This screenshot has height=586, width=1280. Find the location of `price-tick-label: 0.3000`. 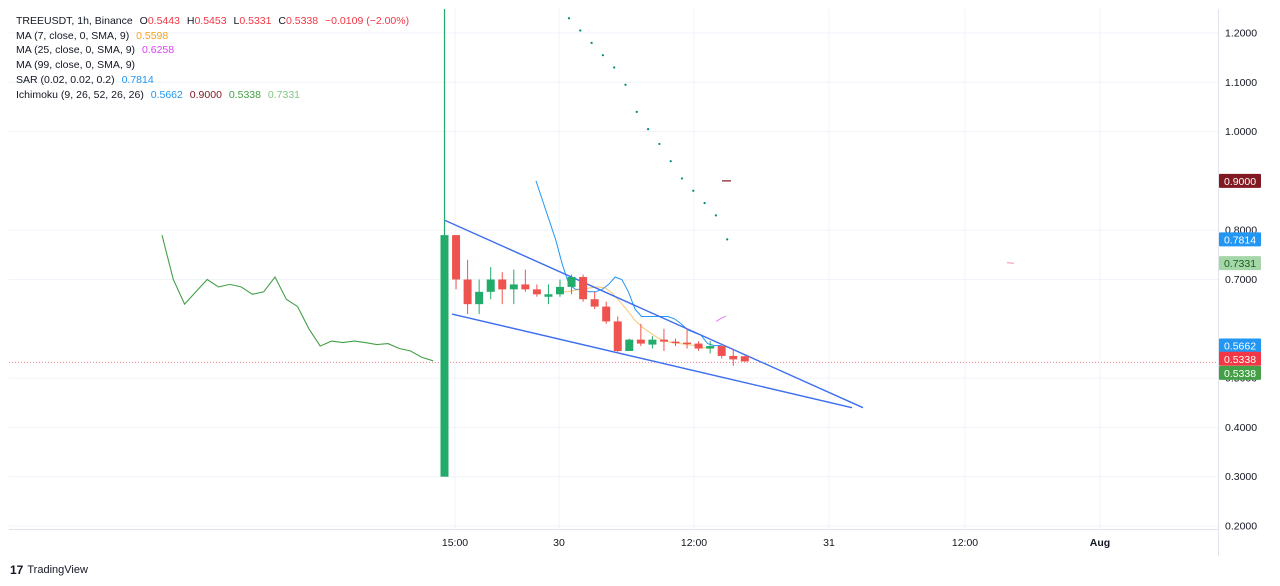

price-tick-label: 0.3000 is located at coordinates (1241, 477).